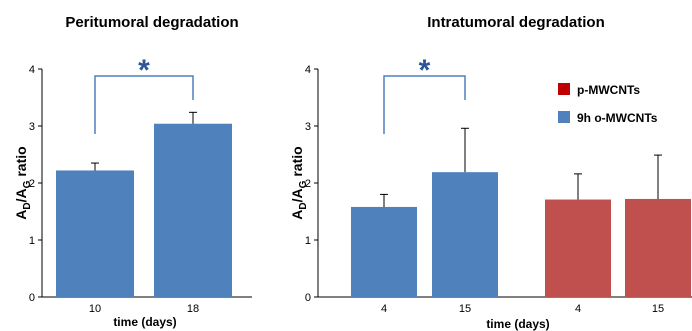  I want to click on x-tick-label: 10, so click(95, 309).